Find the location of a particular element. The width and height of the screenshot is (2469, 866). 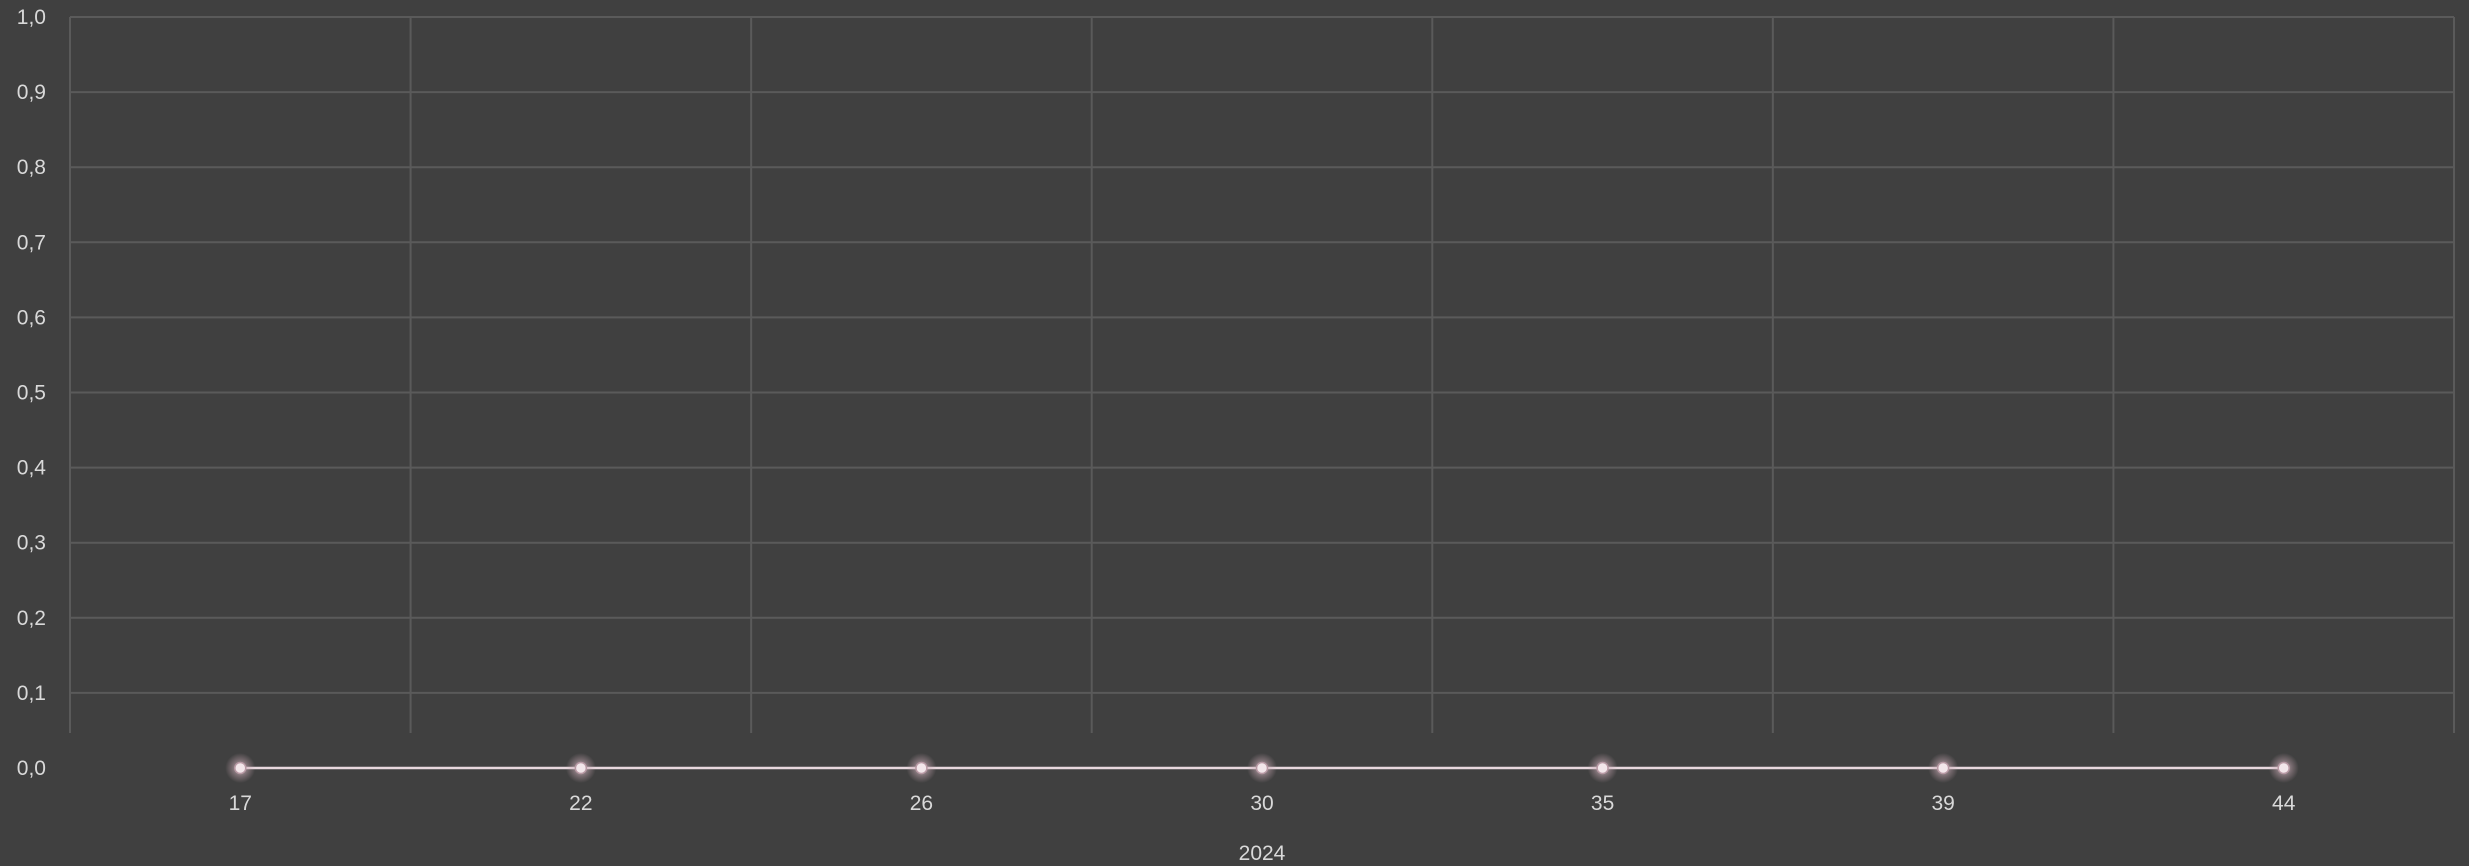

x-tick-label: 22 is located at coordinates (580, 803).